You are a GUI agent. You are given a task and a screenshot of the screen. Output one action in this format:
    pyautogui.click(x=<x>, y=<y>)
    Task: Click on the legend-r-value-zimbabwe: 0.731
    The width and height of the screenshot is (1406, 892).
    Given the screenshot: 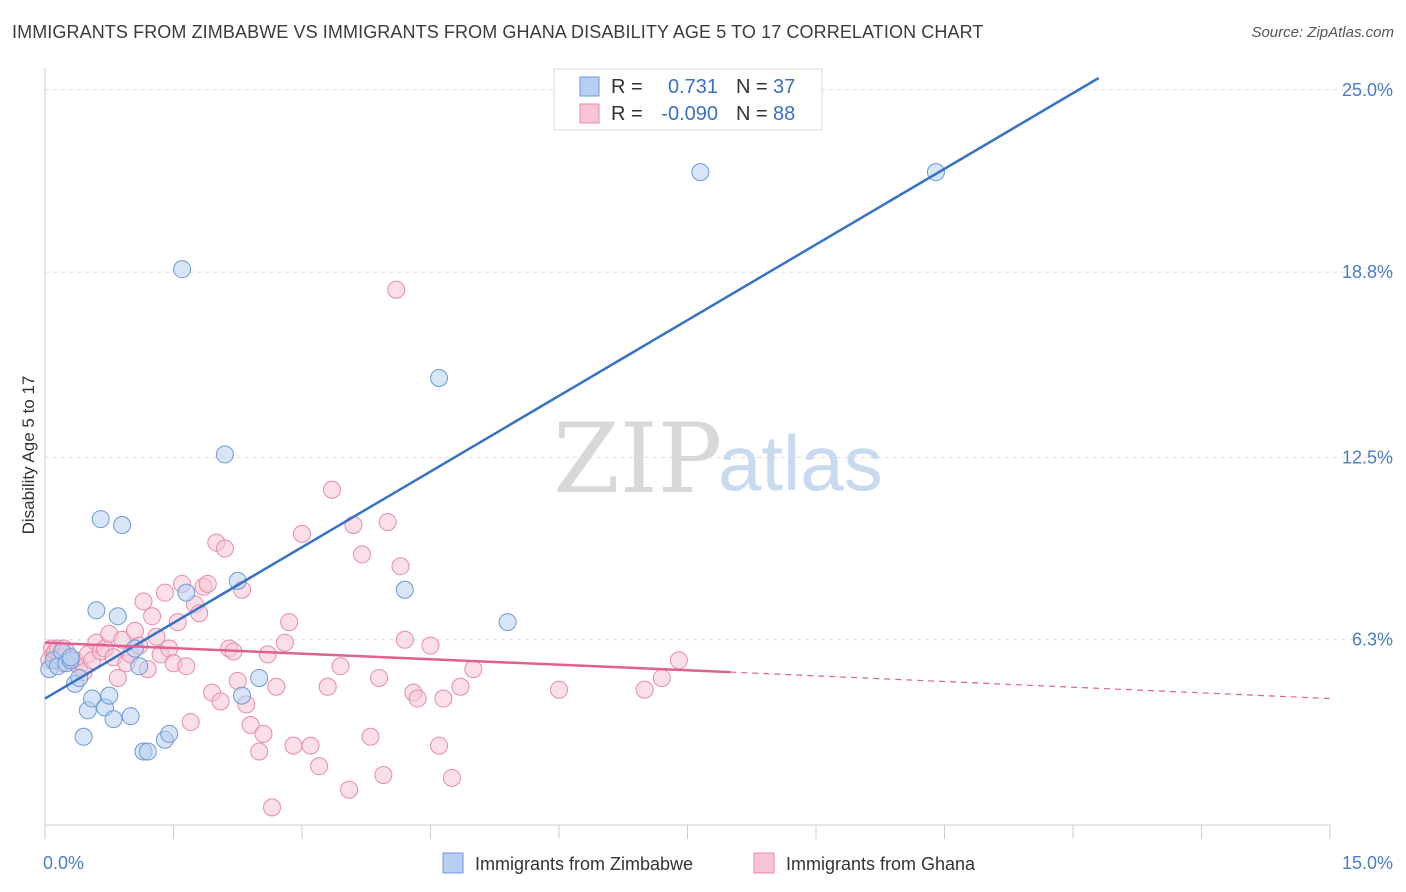 What is the action you would take?
    pyautogui.click(x=693, y=87)
    